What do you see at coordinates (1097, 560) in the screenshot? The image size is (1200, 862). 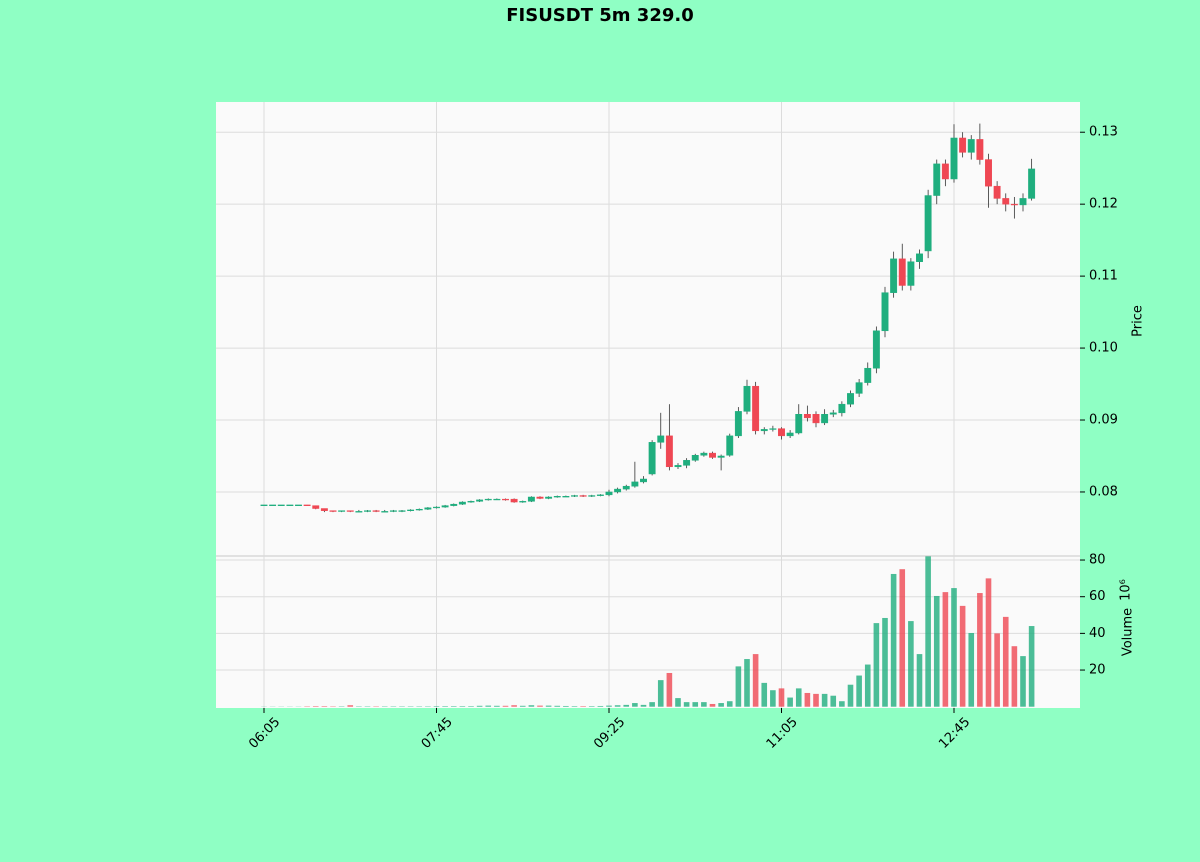 I see `volume-tick-label: 80` at bounding box center [1097, 560].